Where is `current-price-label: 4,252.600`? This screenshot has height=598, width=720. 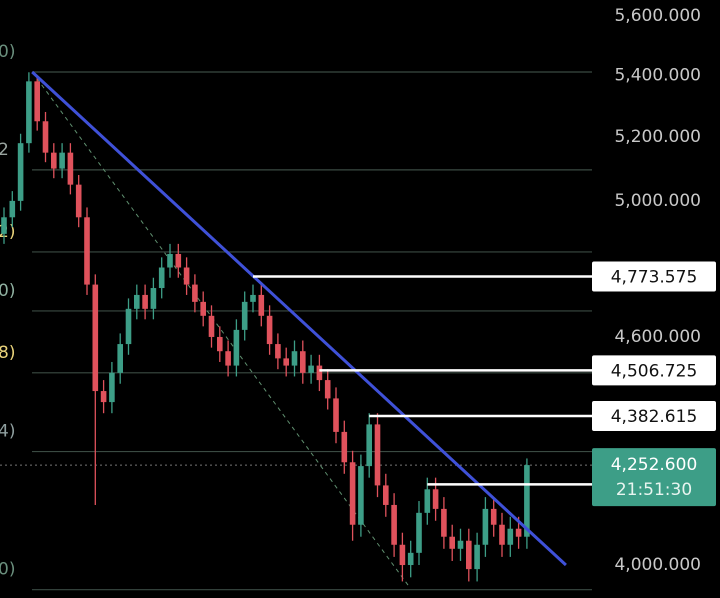
current-price-label: 4,252.600 is located at coordinates (654, 465).